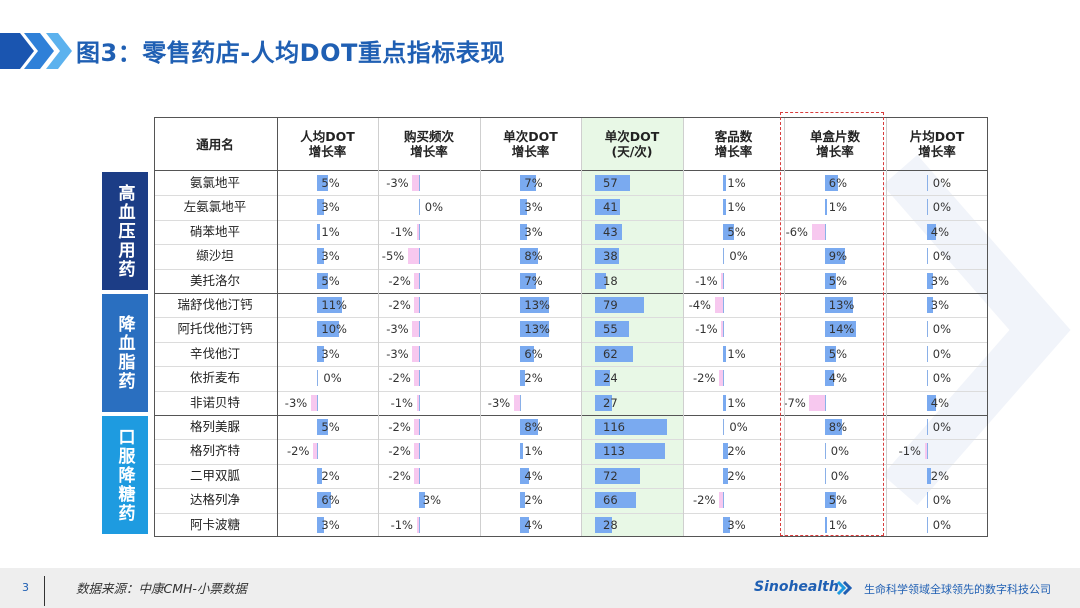 This screenshot has height=608, width=1080. Describe the element at coordinates (976, 330) in the screenshot. I see `watermark-logo` at that location.